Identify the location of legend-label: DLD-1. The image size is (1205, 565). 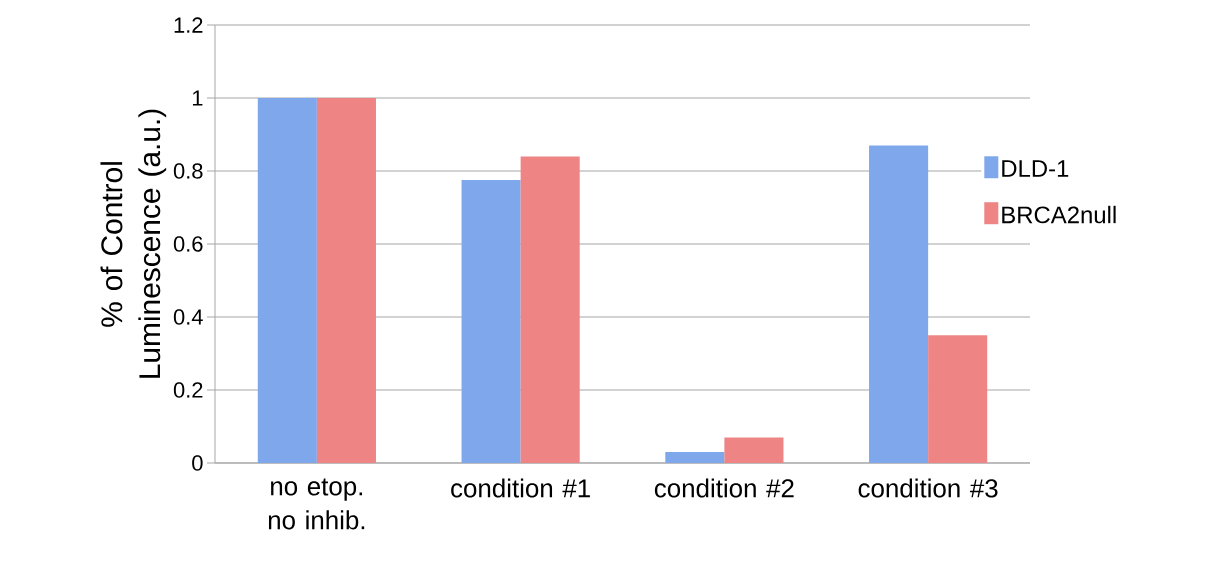
(1035, 168).